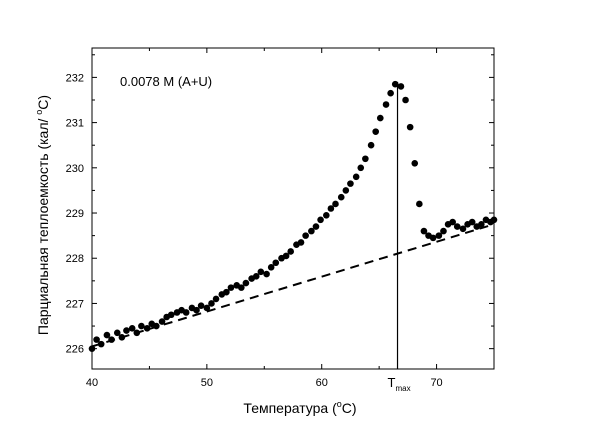 The width and height of the screenshot is (611, 445). What do you see at coordinates (166, 81) in the screenshot?
I see `chart-annotation: 0.0078 M (A+U)` at bounding box center [166, 81].